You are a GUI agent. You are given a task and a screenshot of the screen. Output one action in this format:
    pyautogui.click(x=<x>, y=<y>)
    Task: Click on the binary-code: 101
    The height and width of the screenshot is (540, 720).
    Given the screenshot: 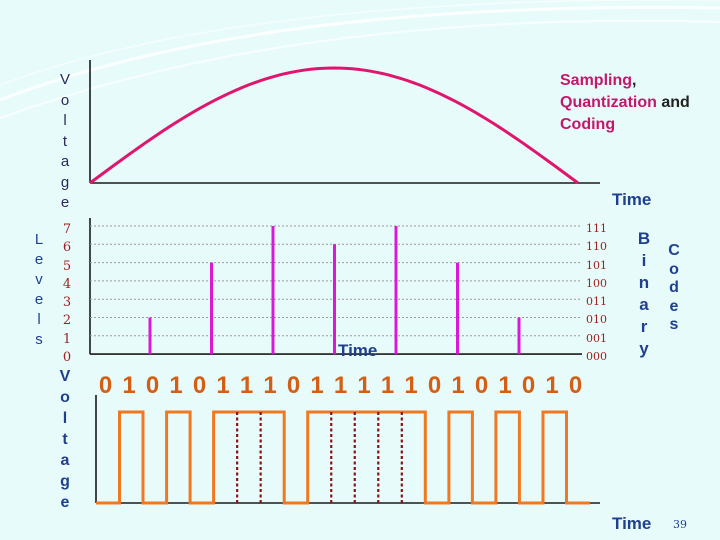 What is the action you would take?
    pyautogui.click(x=596, y=265)
    